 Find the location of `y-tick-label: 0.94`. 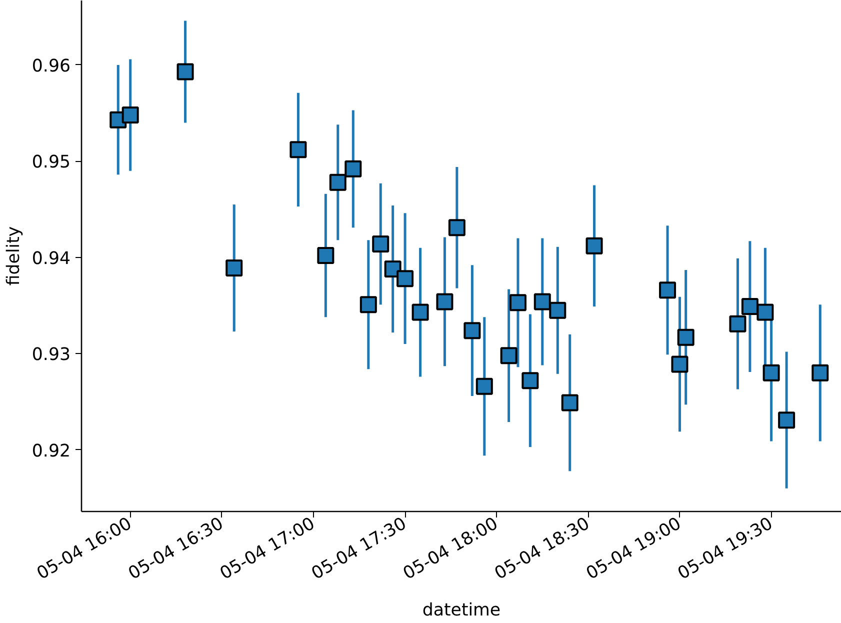

y-tick-label: 0.94 is located at coordinates (51, 258).